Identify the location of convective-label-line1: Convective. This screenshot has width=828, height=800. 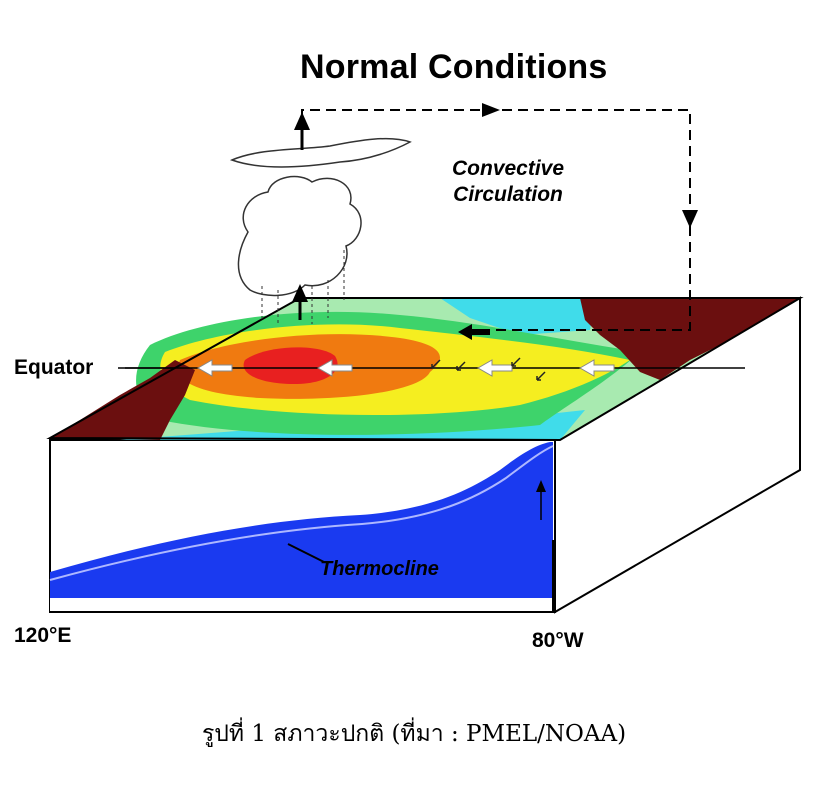
(508, 168).